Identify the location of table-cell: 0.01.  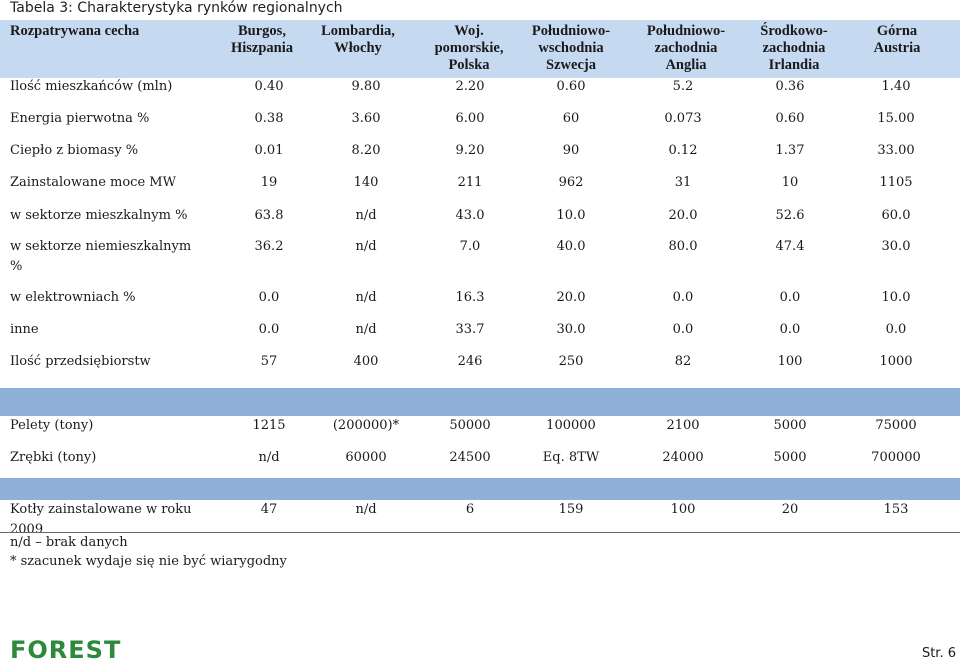
(269, 150).